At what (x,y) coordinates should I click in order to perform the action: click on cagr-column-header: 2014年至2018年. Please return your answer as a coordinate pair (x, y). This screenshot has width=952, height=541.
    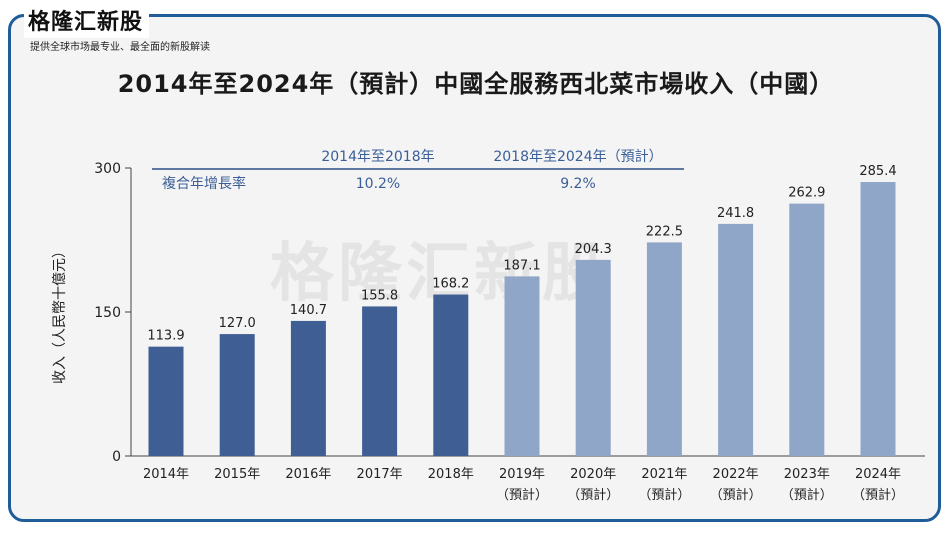
    Looking at the image, I should click on (377, 157).